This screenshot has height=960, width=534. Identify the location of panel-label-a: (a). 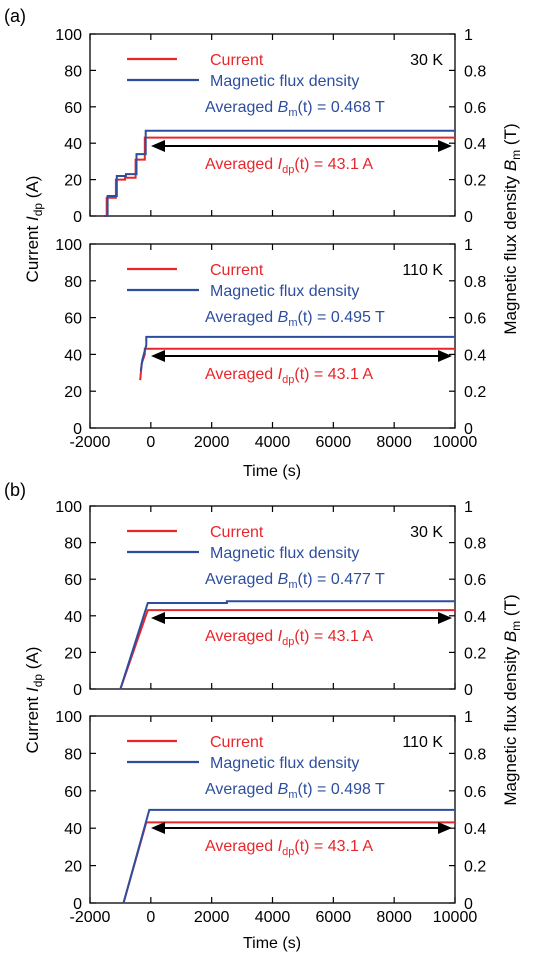
(15, 16).